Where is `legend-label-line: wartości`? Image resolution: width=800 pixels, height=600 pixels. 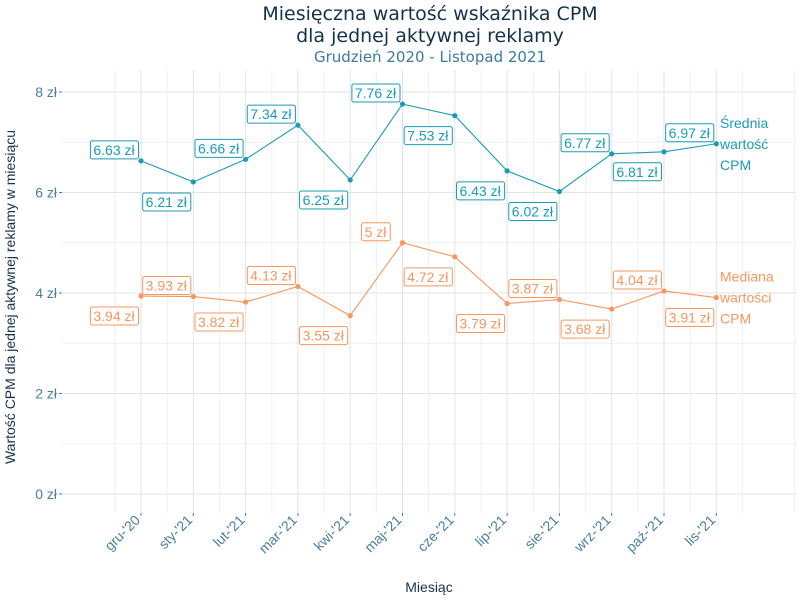
legend-label-line: wartości is located at coordinates (745, 298).